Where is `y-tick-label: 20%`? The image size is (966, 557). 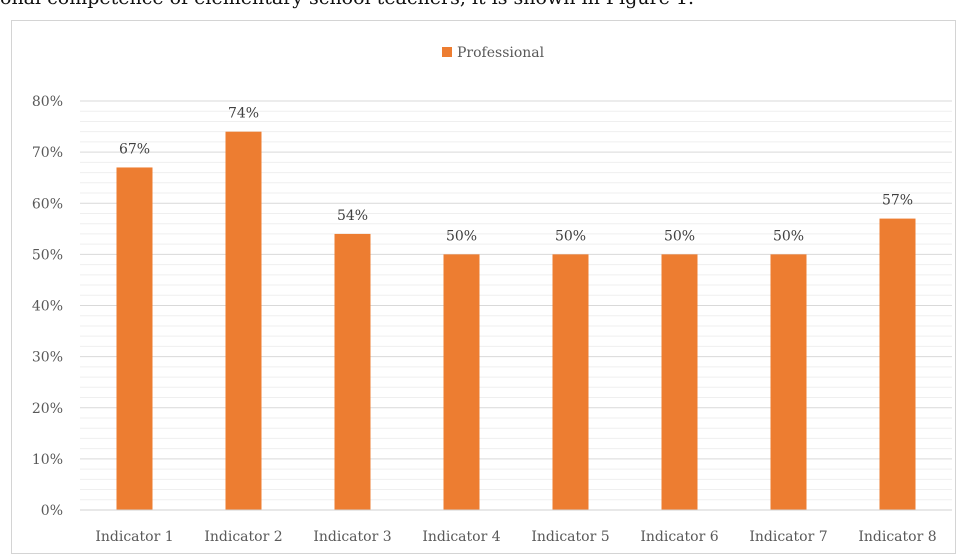
y-tick-label: 20% is located at coordinates (47, 409).